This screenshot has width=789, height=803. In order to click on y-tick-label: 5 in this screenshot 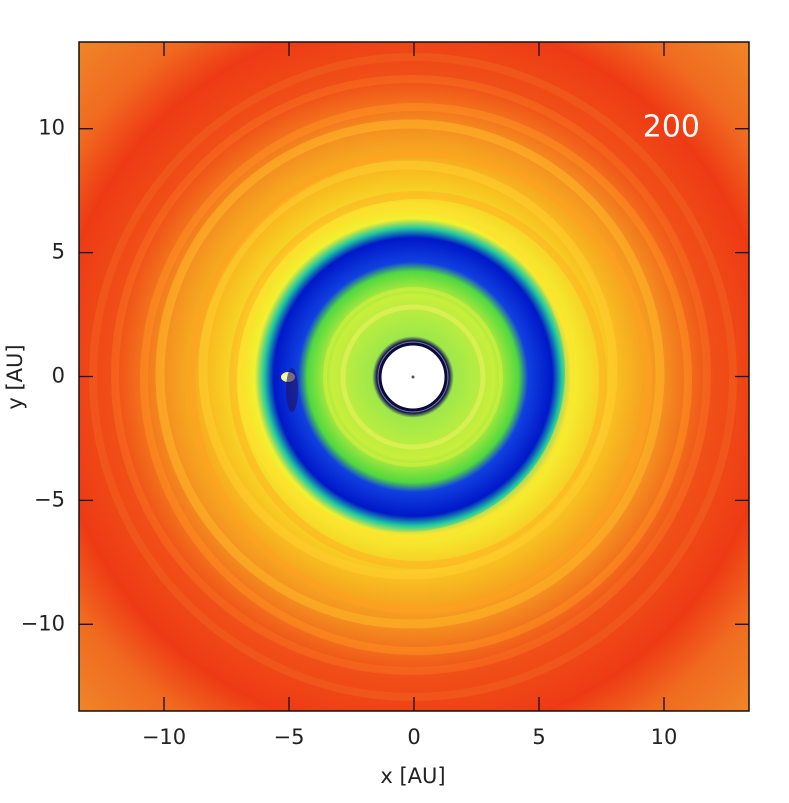, I will do `click(58, 252)`.